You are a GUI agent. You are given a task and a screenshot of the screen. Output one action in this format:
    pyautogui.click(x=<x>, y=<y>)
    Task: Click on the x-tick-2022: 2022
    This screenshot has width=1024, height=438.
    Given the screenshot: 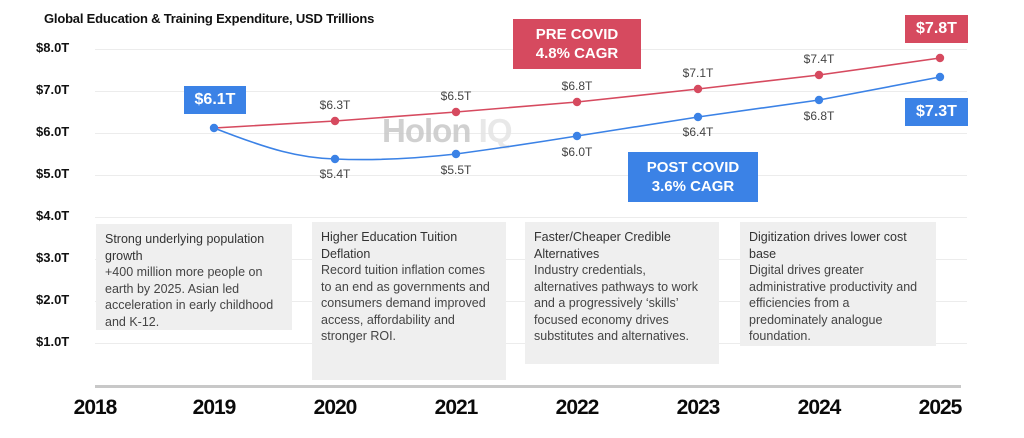 What is the action you would take?
    pyautogui.click(x=577, y=407)
    